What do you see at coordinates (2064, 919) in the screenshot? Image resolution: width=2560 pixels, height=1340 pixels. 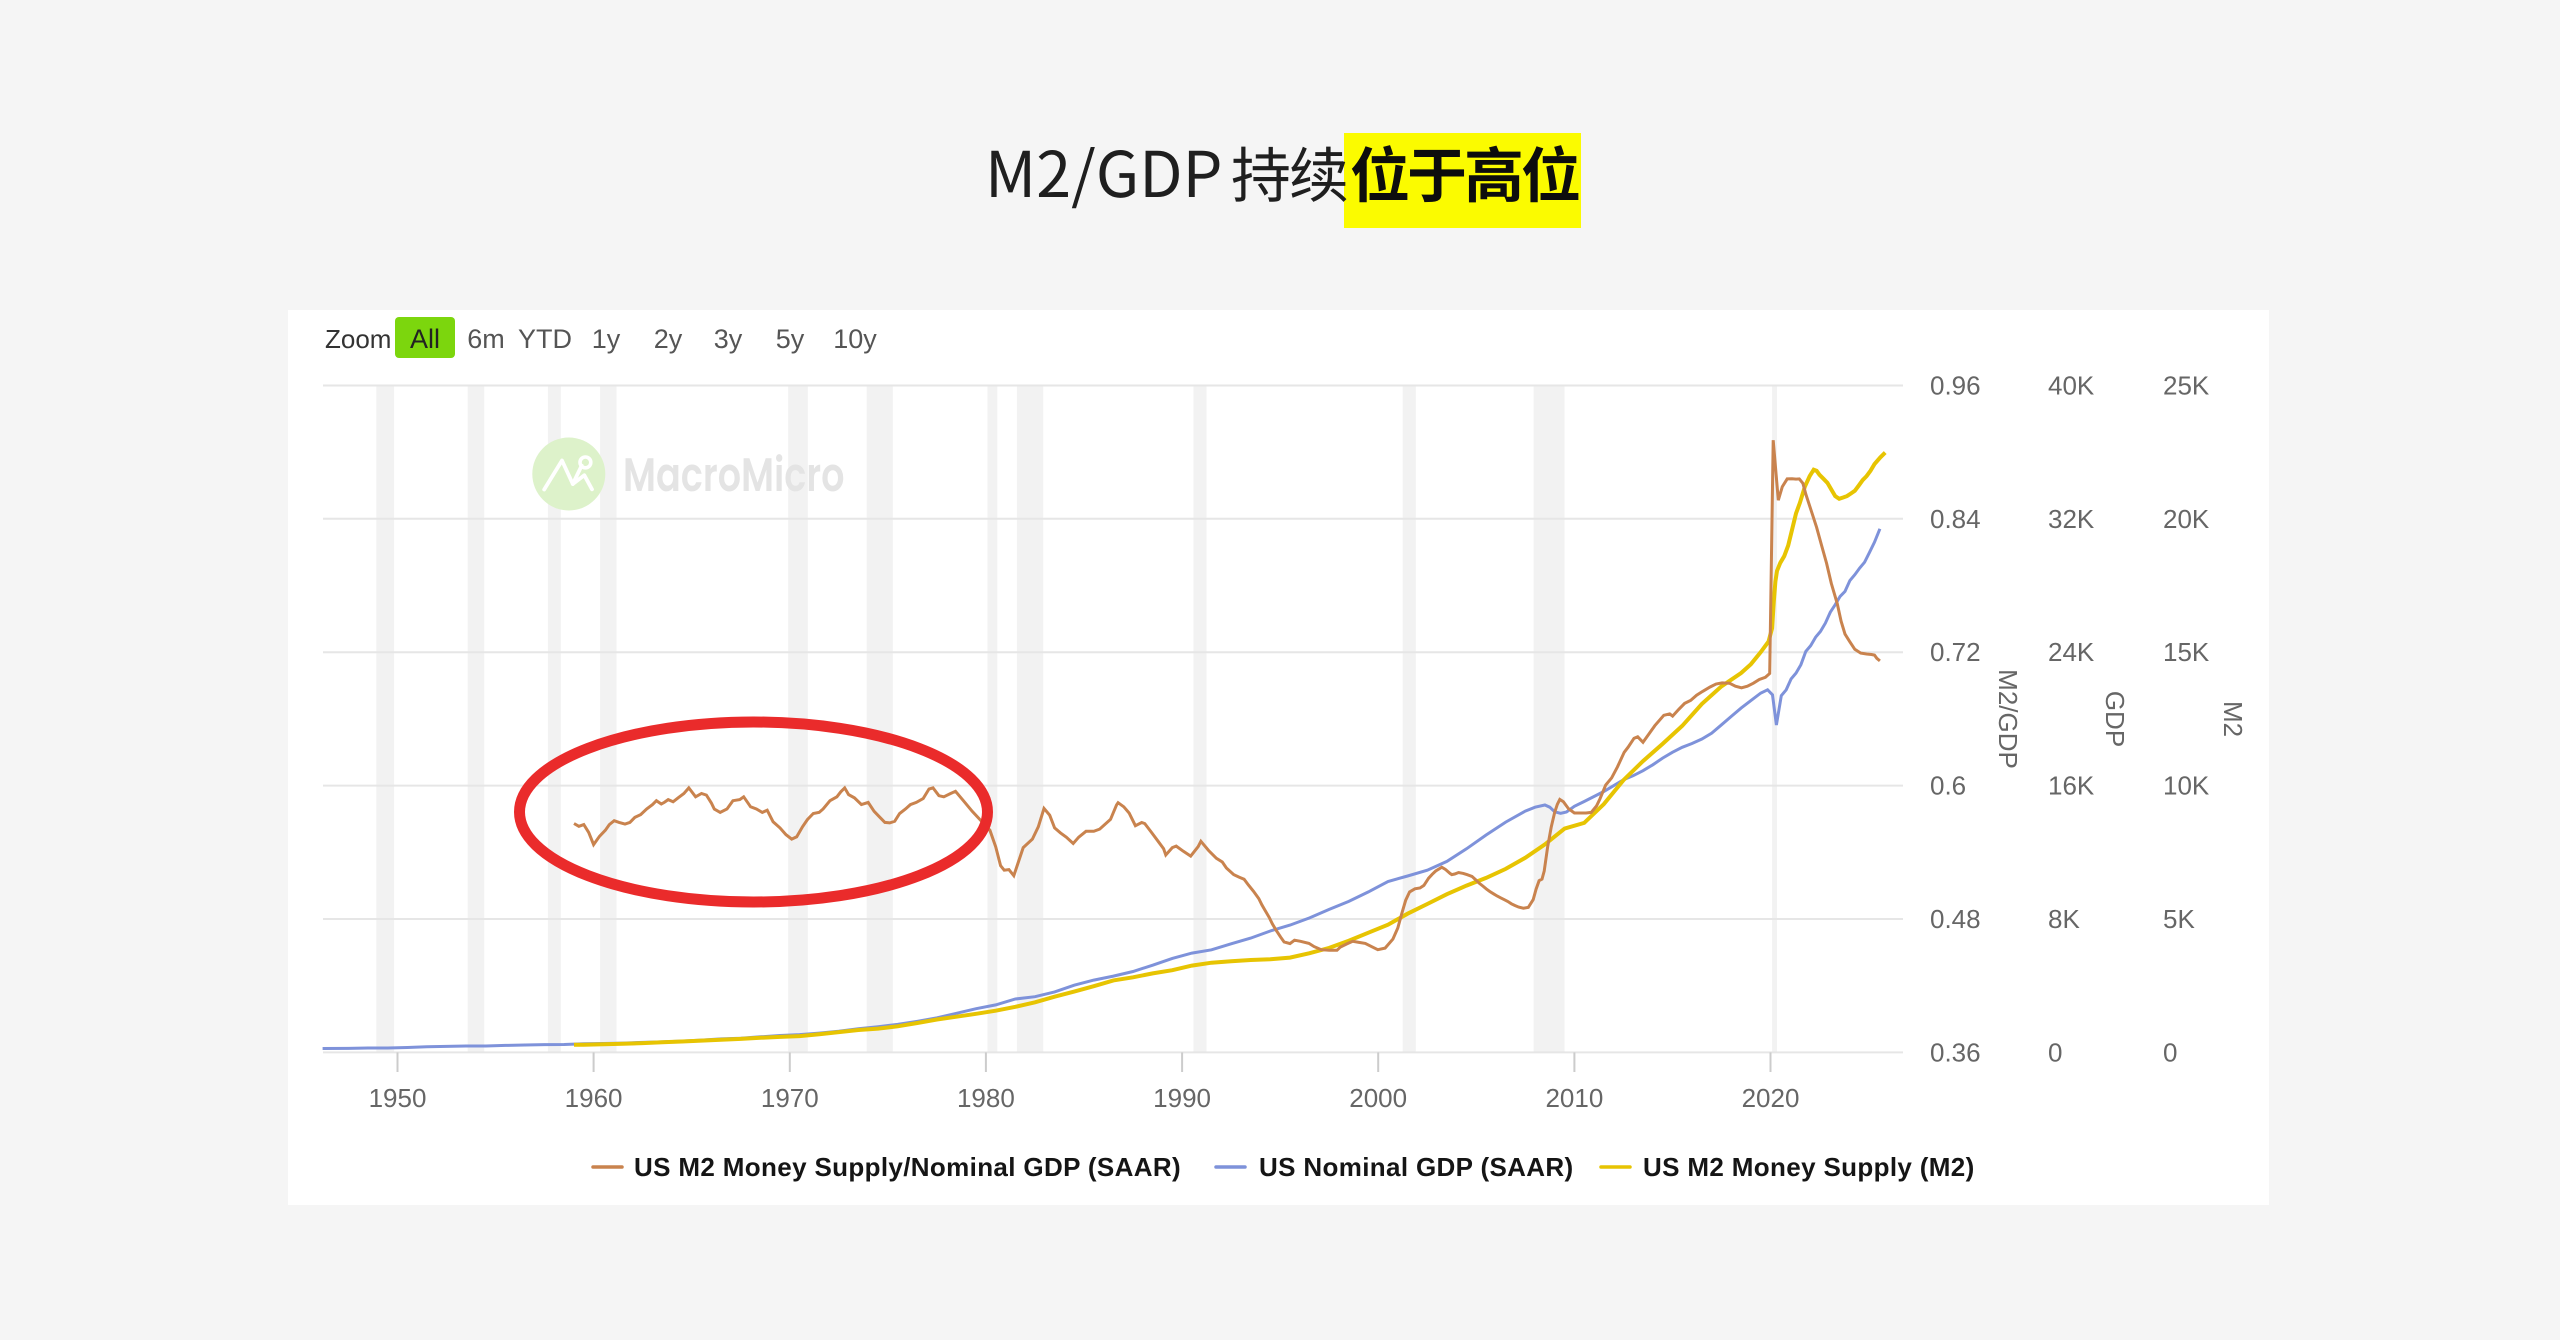 I see `svg-text: 8K` at bounding box center [2064, 919].